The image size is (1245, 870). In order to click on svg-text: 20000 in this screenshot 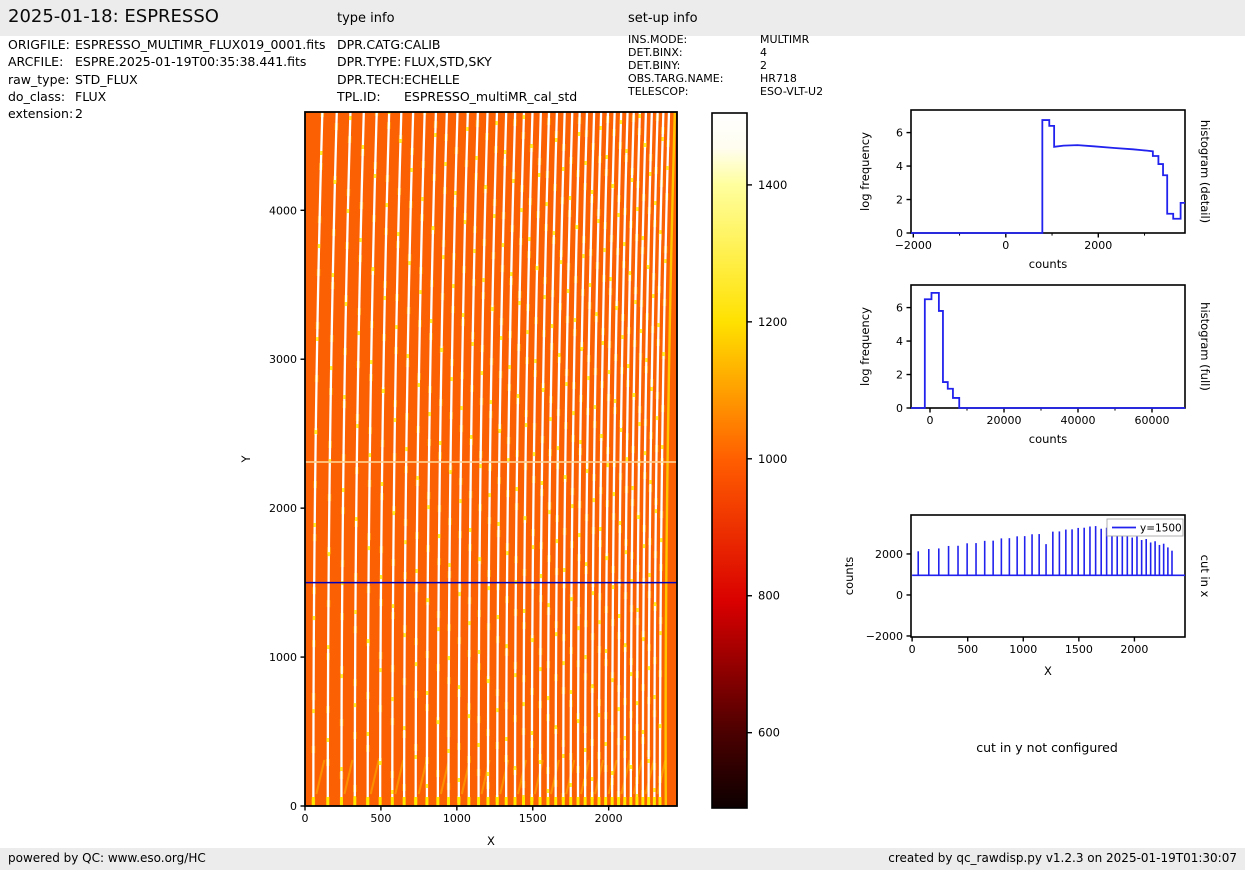, I will do `click(1003, 420)`.